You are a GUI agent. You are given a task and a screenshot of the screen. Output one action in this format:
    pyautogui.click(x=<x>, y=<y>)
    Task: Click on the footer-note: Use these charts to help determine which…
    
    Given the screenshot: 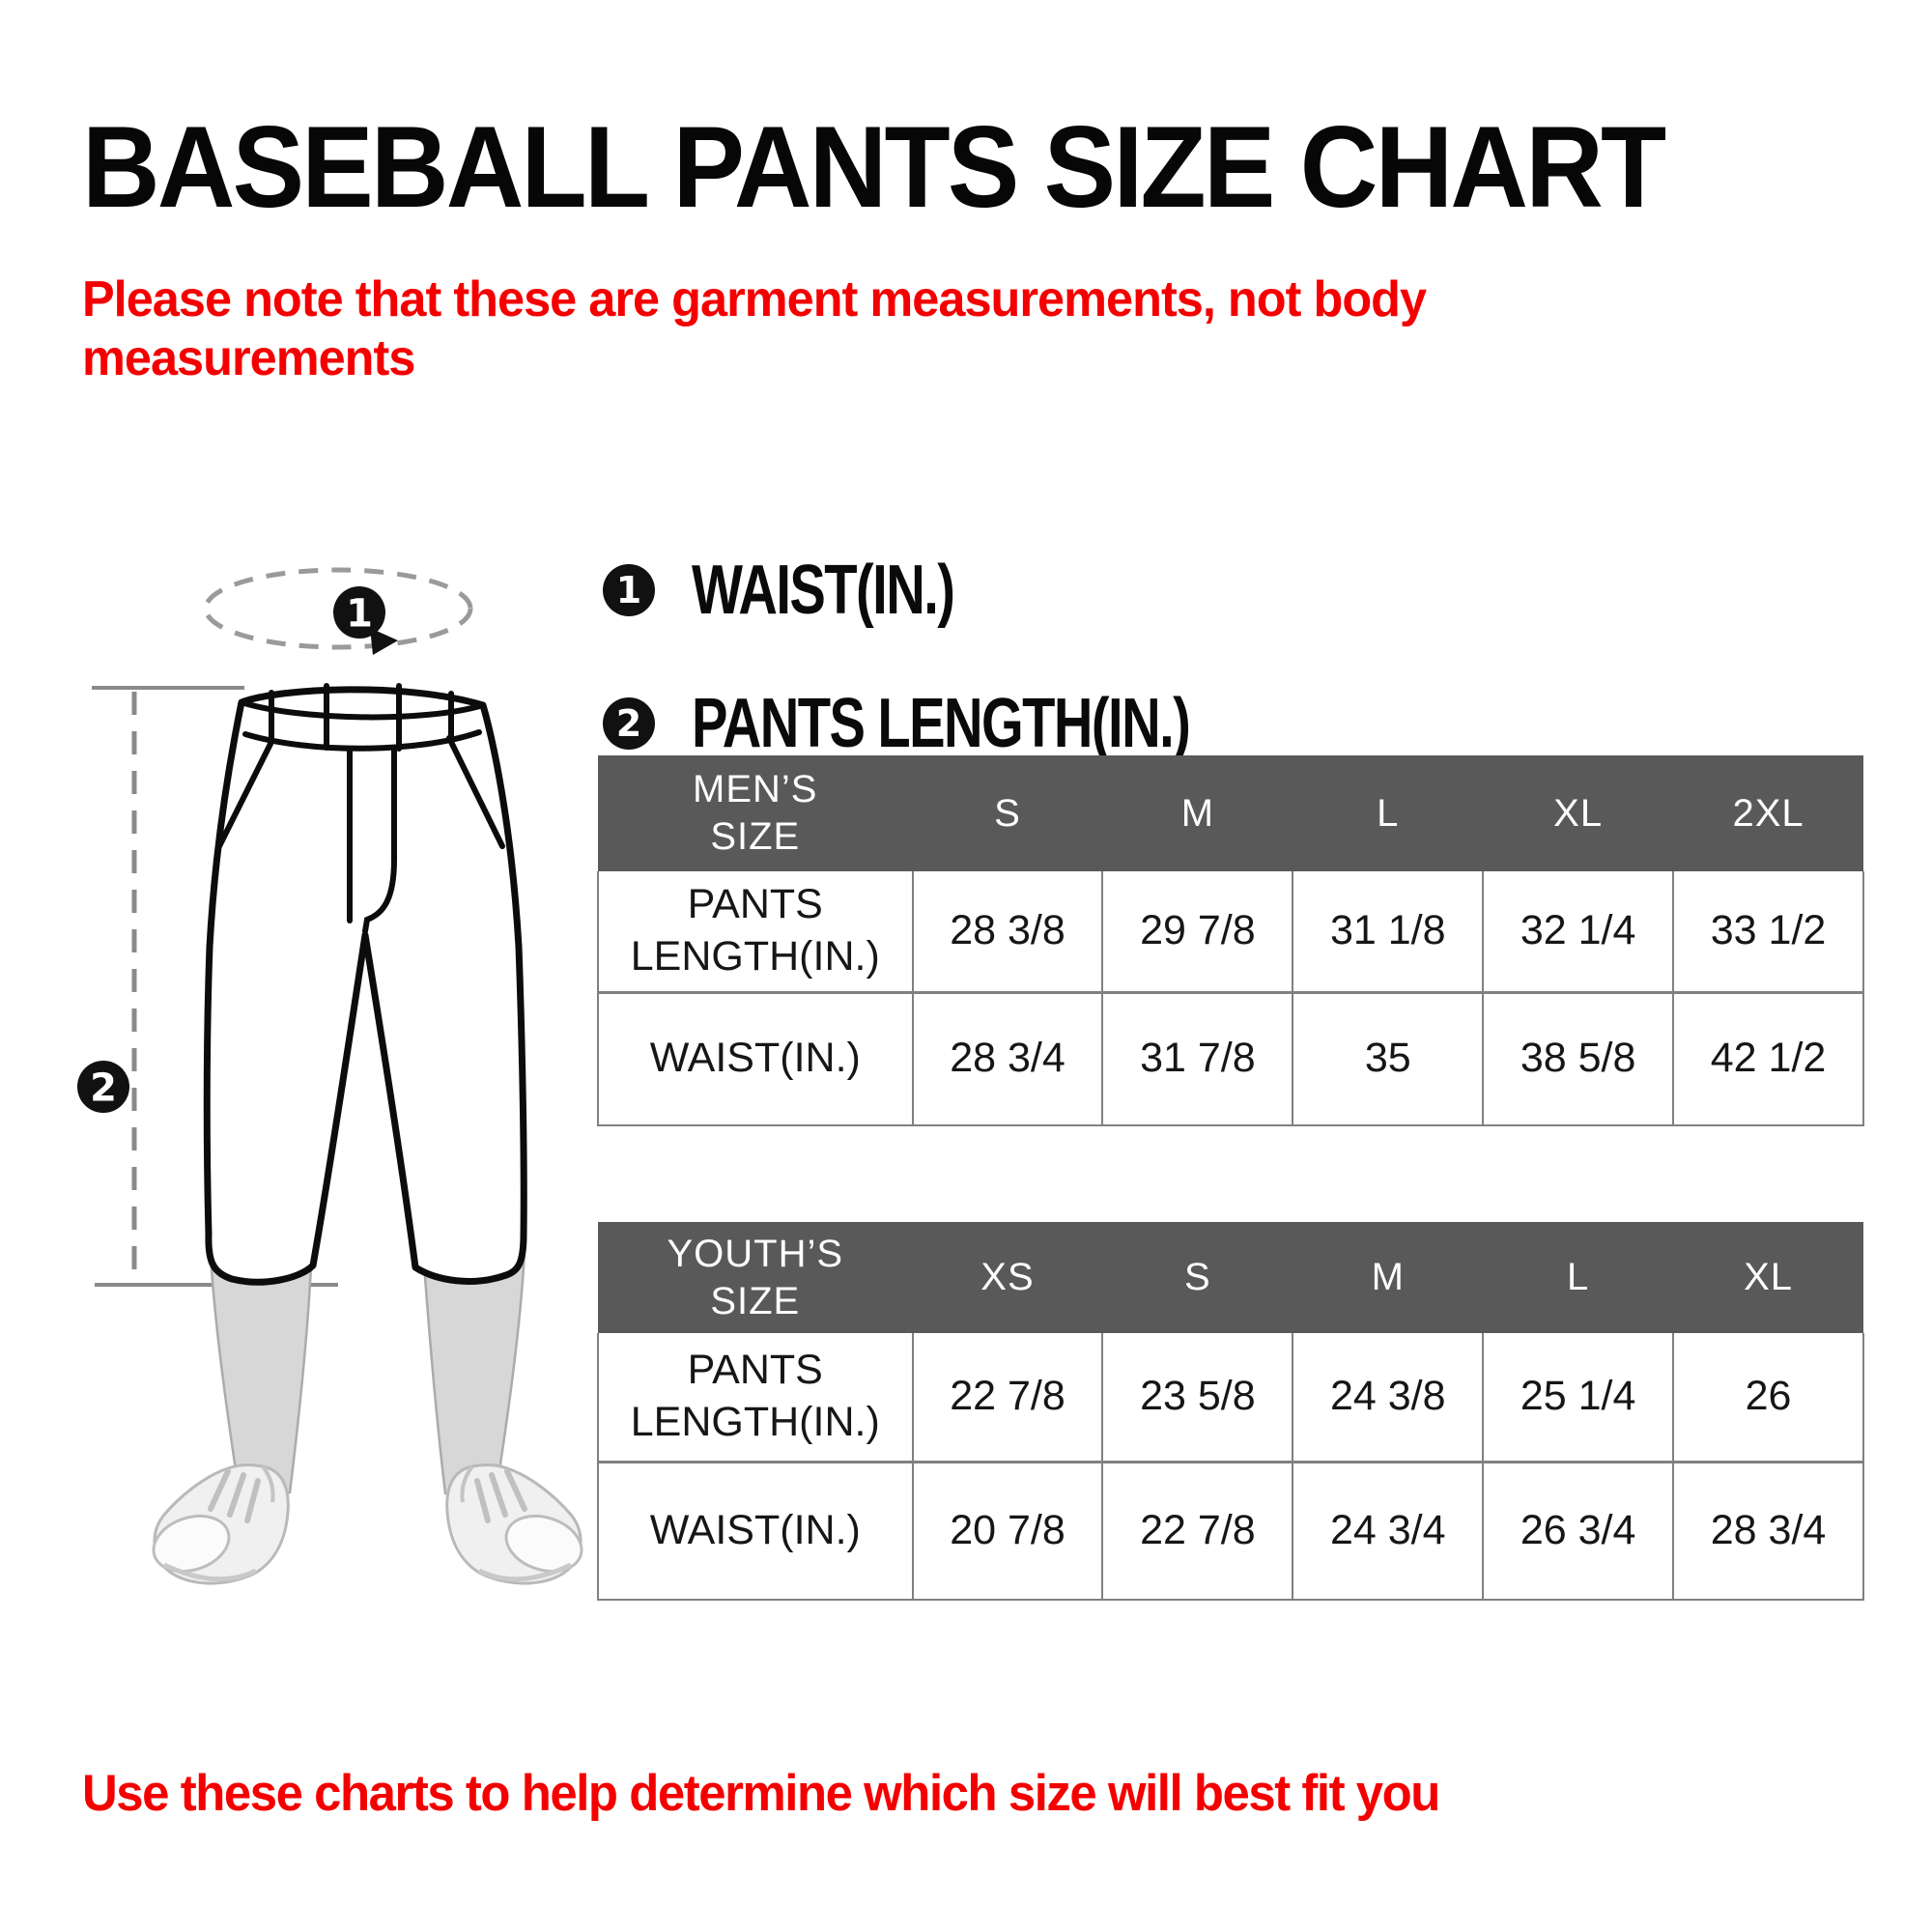 What is the action you would take?
    pyautogui.click(x=761, y=1793)
    